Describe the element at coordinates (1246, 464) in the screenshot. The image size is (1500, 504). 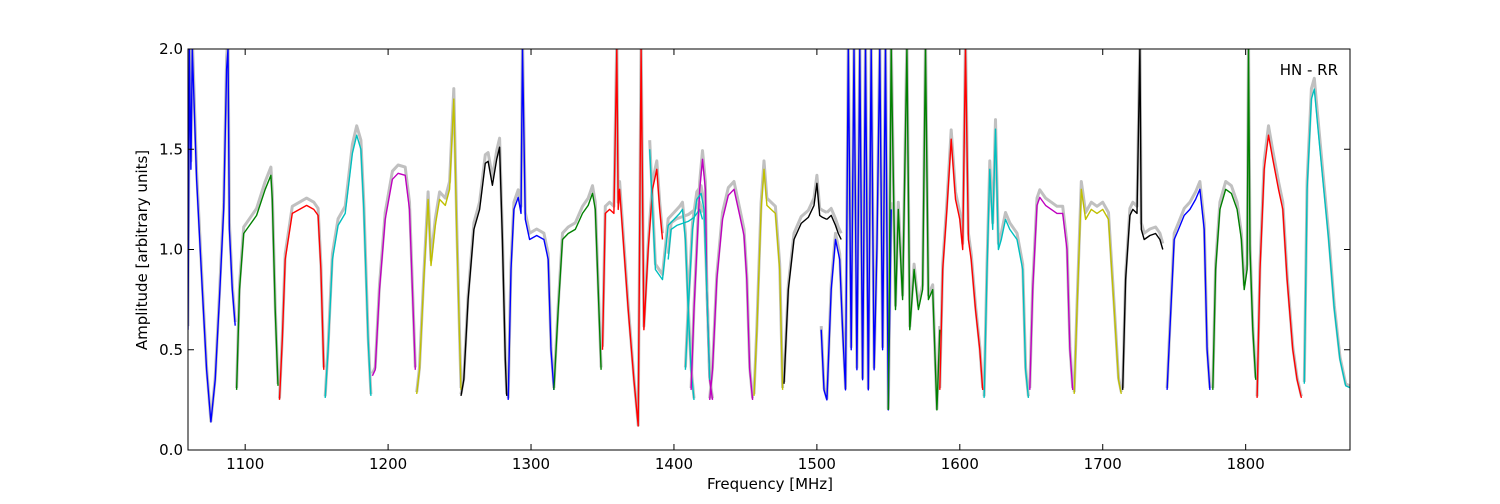
I see `x-tick-label: 1800` at that location.